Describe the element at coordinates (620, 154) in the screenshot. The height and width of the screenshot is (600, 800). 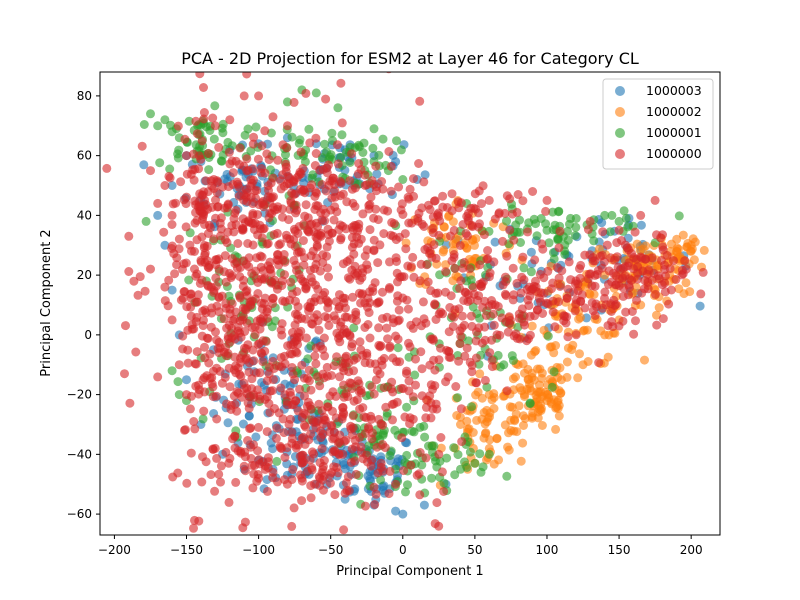
I see `legend-marker` at that location.